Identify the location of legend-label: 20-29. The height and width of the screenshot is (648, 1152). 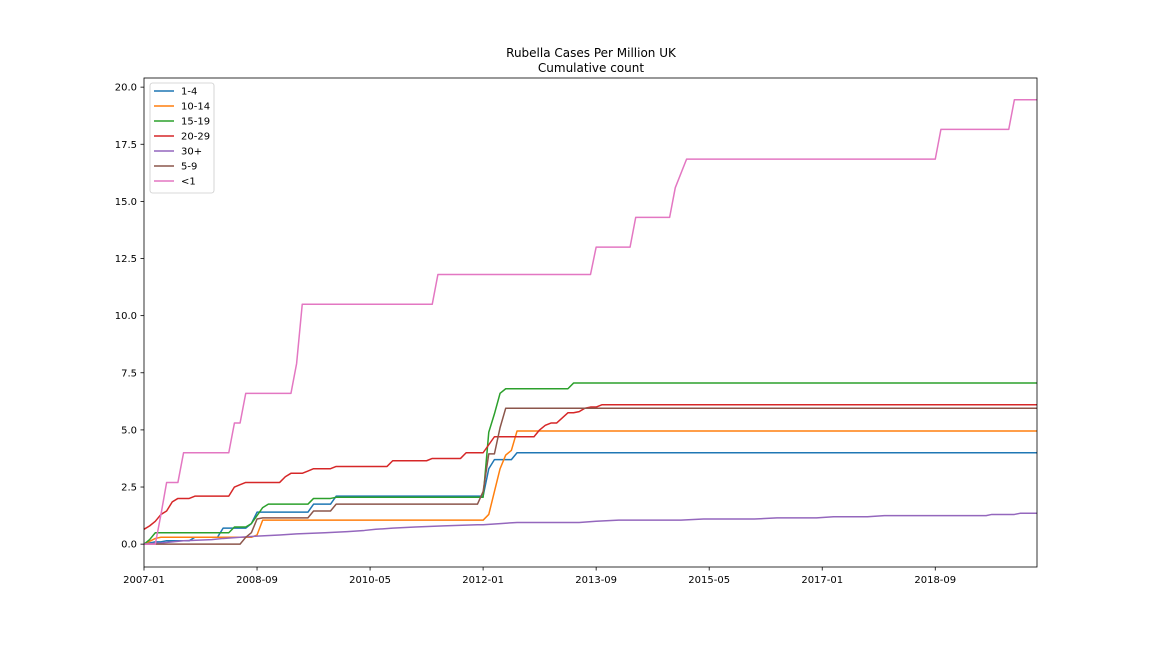
(195, 137).